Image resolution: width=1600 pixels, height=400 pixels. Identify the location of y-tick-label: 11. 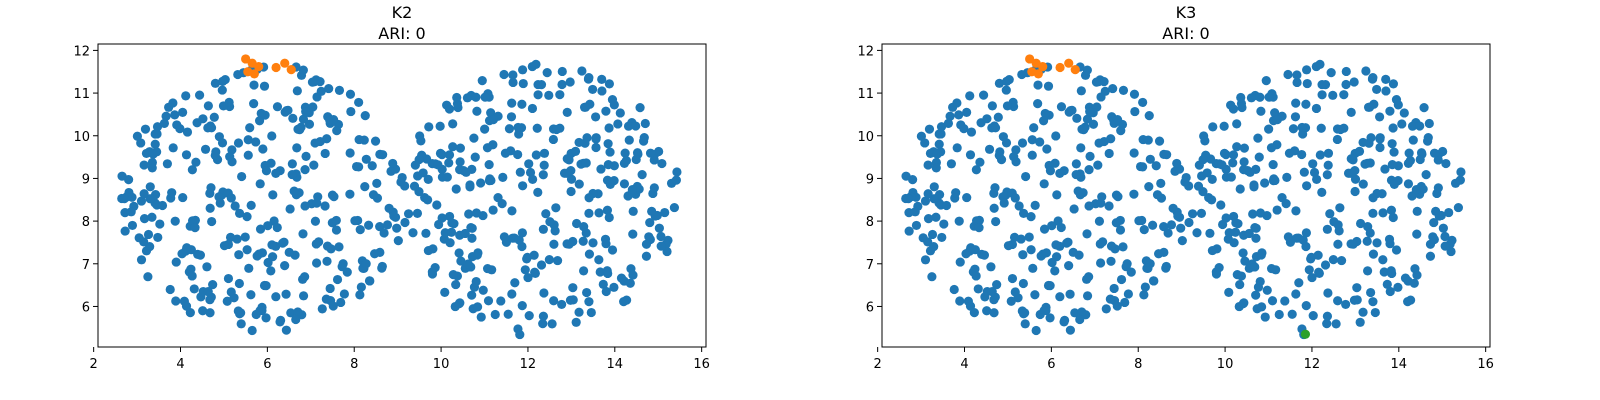
(81, 94).